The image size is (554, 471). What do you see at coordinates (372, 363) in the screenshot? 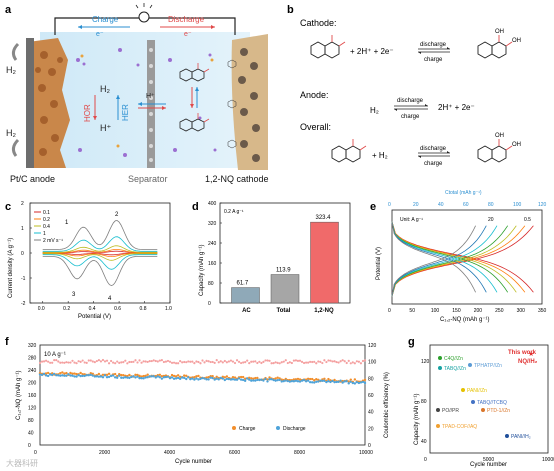
I see `cycling-y2tick: 100` at bounding box center [372, 363].